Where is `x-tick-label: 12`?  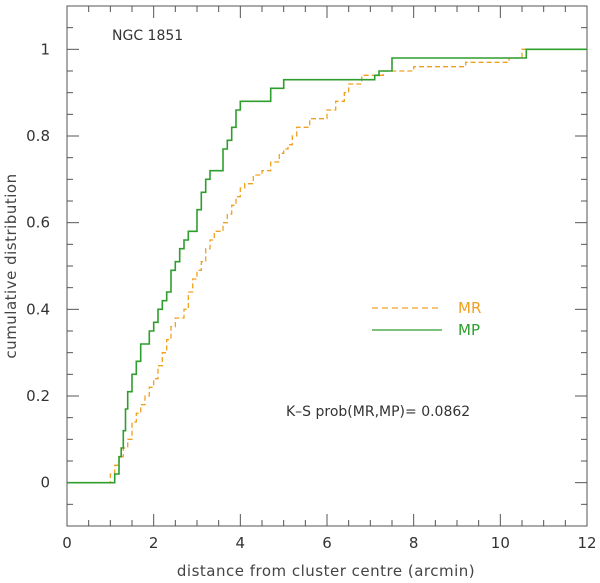
x-tick-label: 12 is located at coordinates (586, 543).